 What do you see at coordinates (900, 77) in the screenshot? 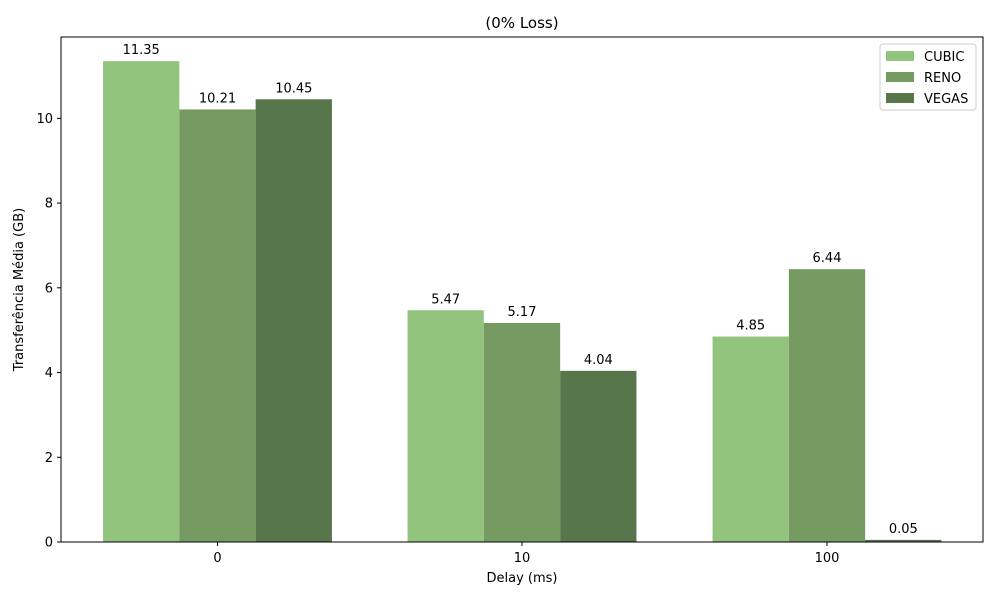
I see `legend-swatch-reno` at bounding box center [900, 77].